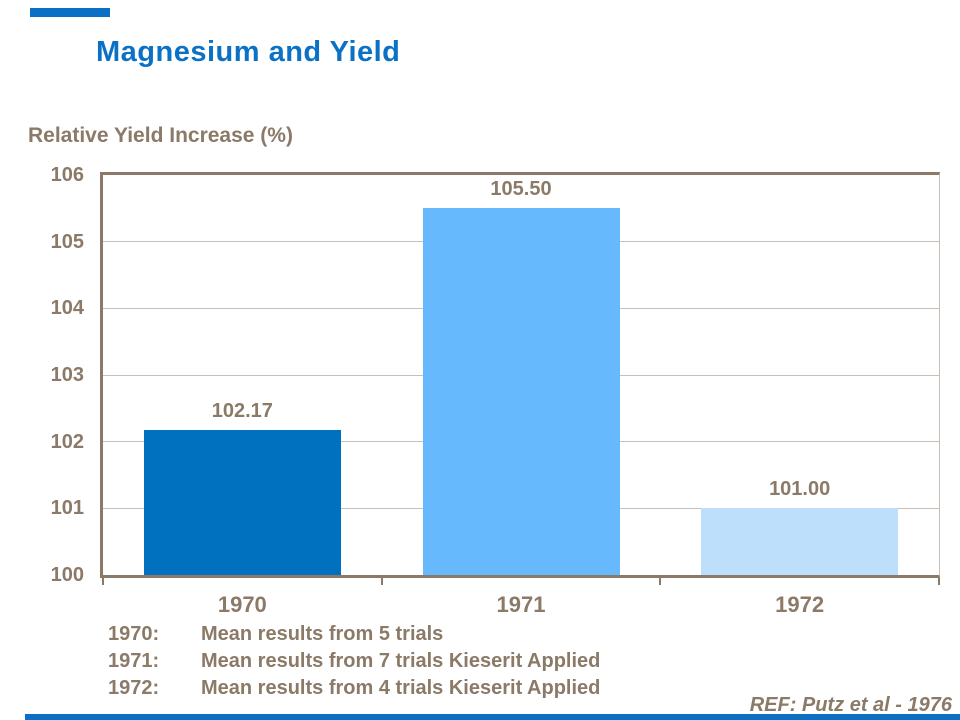  Describe the element at coordinates (70, 12) in the screenshot. I see `top-accent-bar` at that location.